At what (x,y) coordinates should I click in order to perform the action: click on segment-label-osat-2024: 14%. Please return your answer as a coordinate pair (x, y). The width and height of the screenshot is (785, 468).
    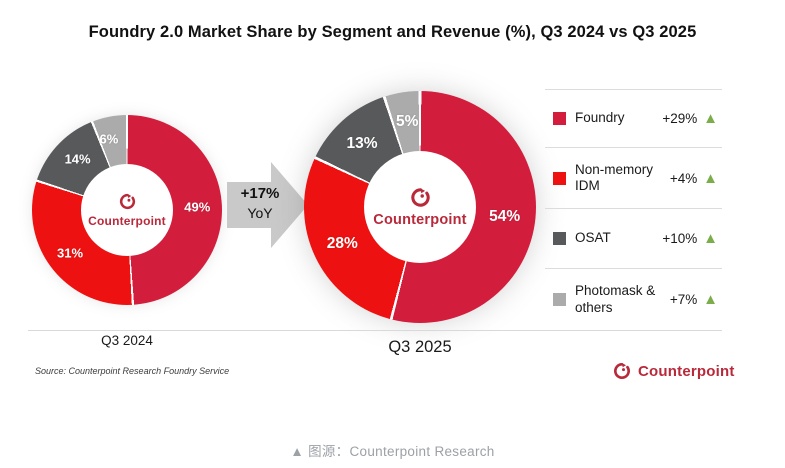
    Looking at the image, I should click on (77, 159).